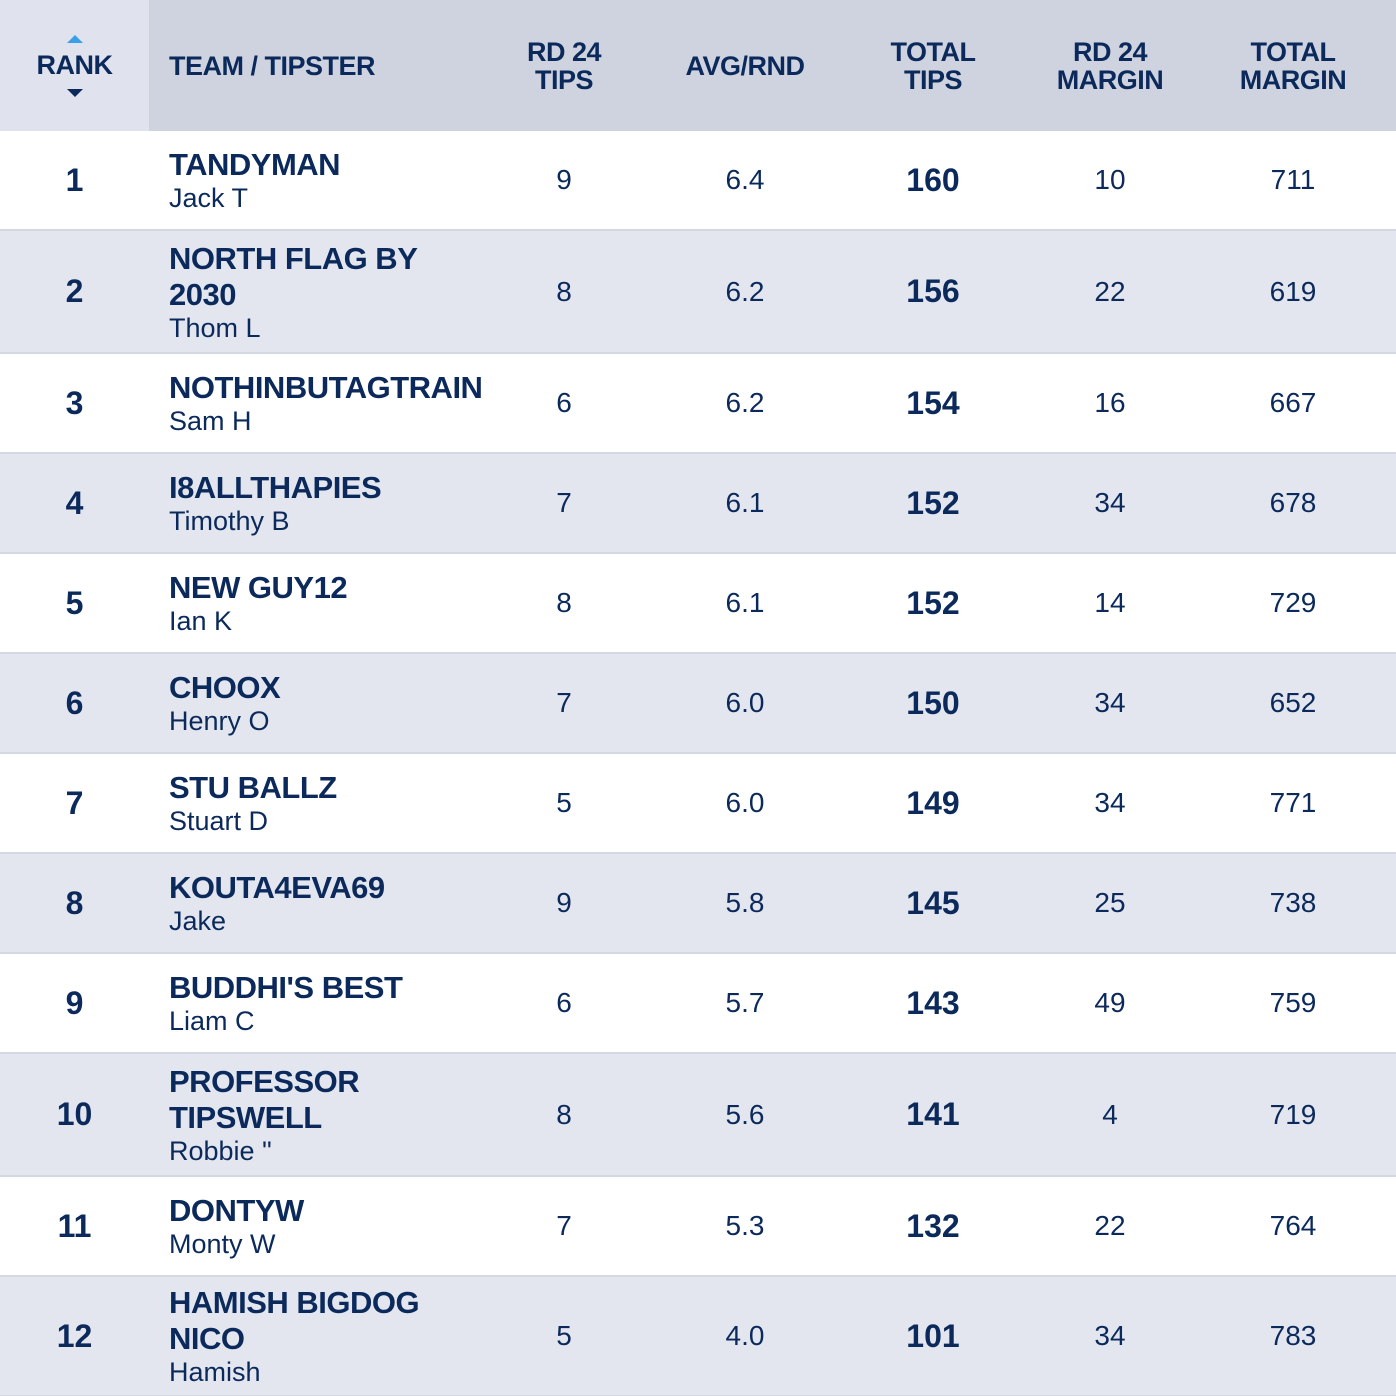  What do you see at coordinates (698, 181) in the screenshot?
I see `table-row: 1 TANDYMAN Jack T 9 6.4 160 10 711` at bounding box center [698, 181].